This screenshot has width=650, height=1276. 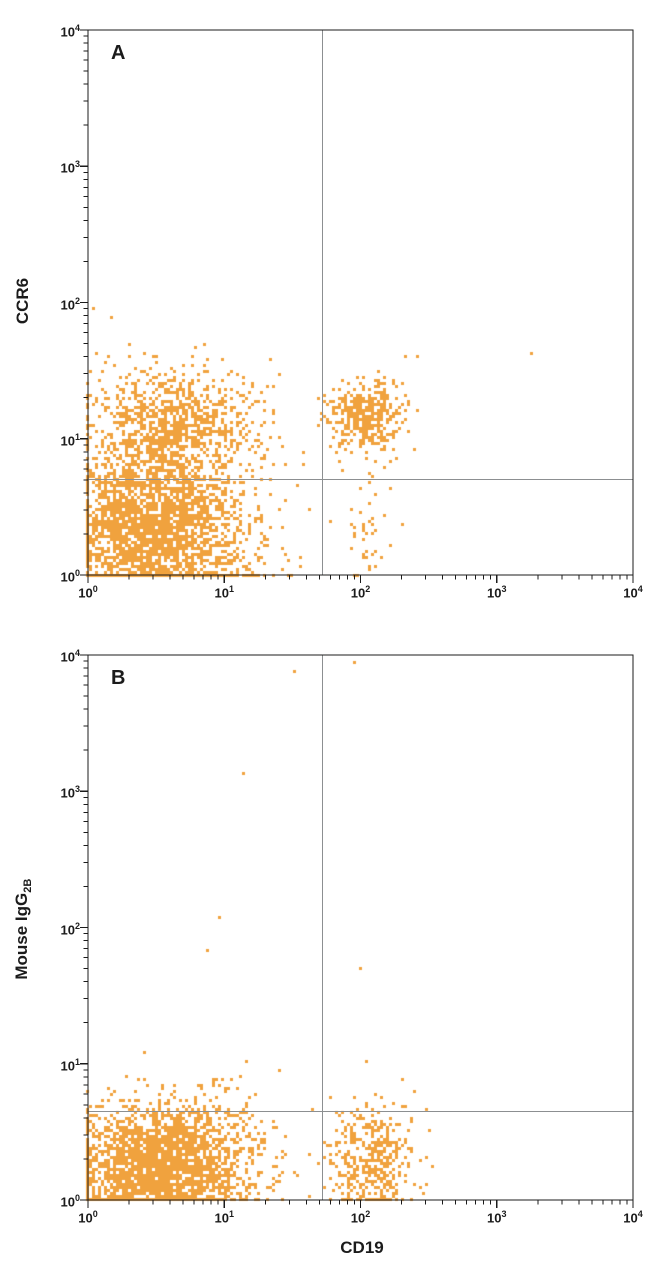 I want to click on y-axis-label-ccr6: CCR6, so click(x=22, y=301).